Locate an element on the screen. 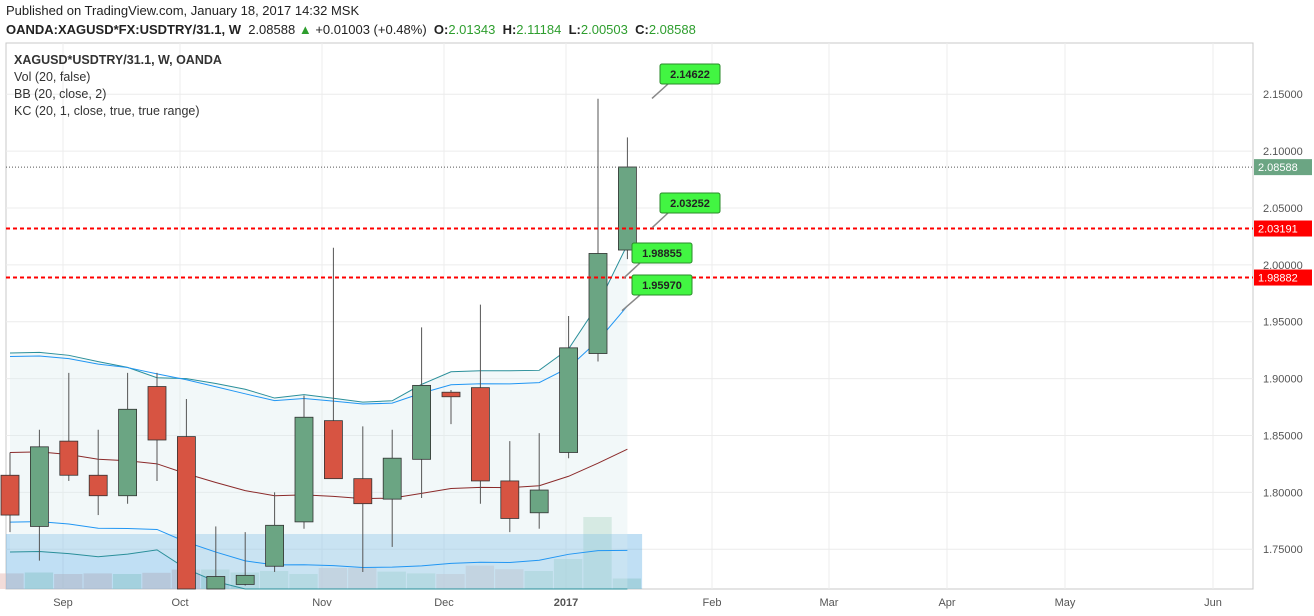 Image resolution: width=1314 pixels, height=616 pixels. hline-price-label: 1.98882 is located at coordinates (1278, 279).